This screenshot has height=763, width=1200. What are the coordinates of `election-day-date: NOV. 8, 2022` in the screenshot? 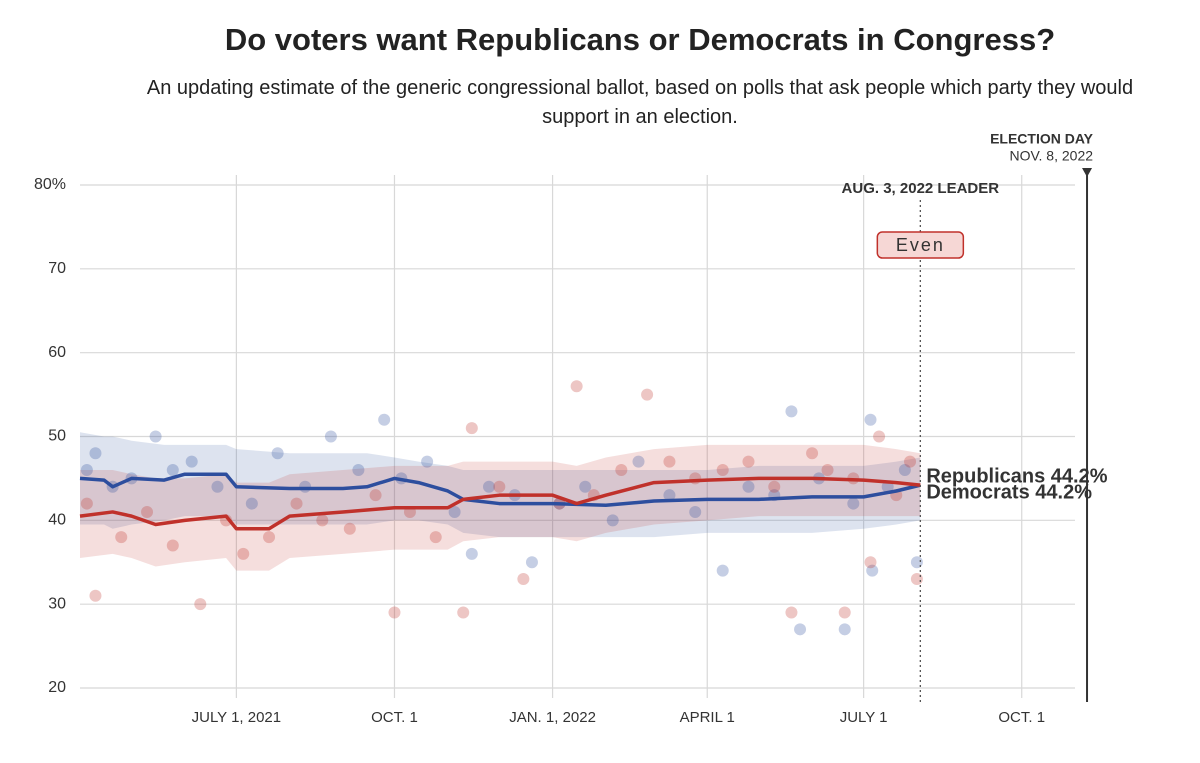 It's located at (1051, 156).